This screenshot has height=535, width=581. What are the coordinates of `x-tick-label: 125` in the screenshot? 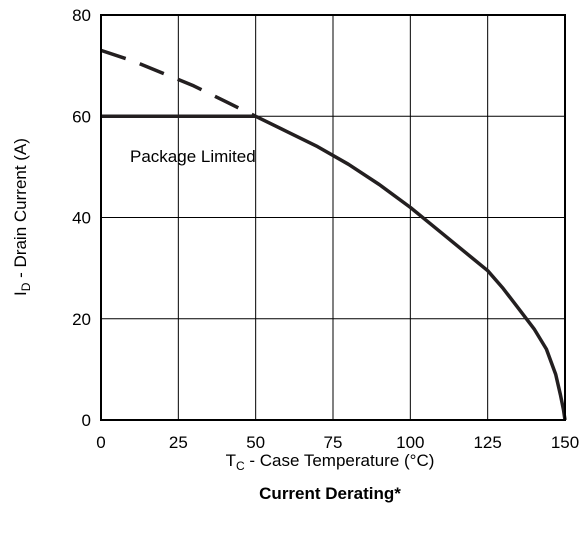 It's located at (487, 442).